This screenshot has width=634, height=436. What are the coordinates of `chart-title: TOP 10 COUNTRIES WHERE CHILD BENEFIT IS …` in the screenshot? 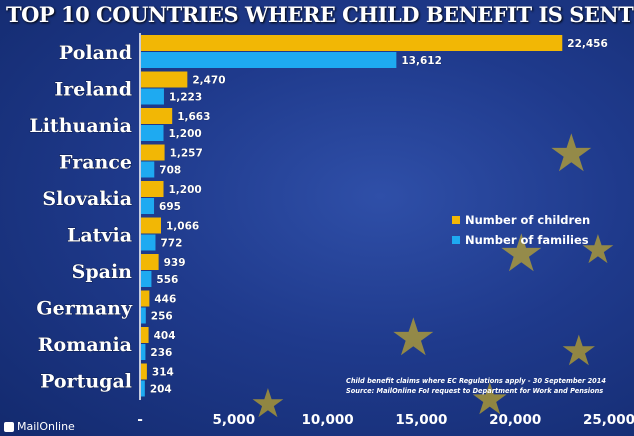 It's located at (320, 14).